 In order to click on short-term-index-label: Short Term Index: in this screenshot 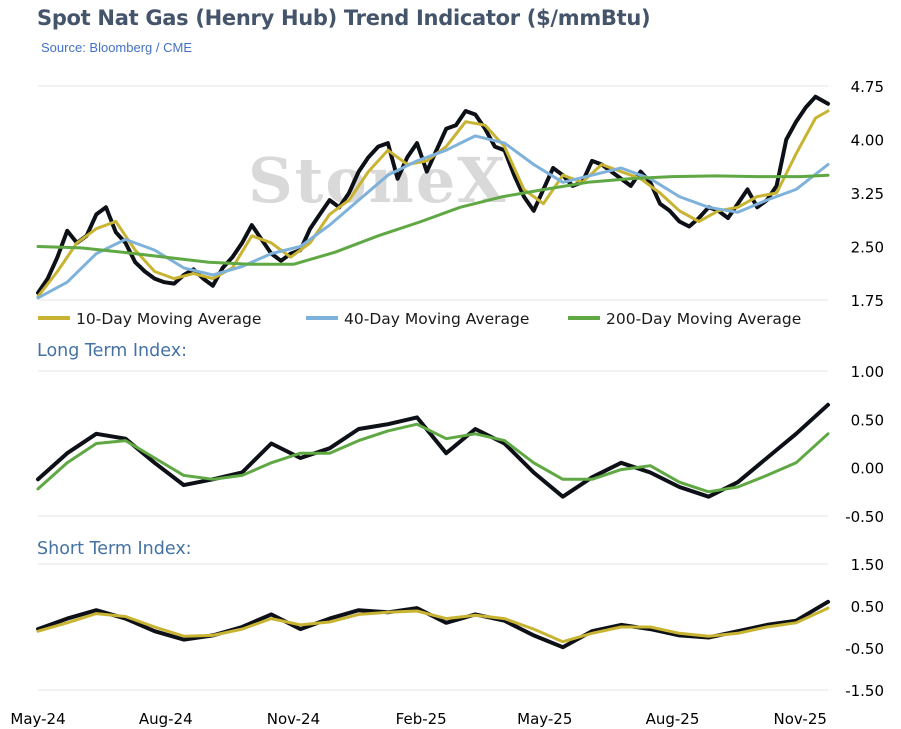, I will do `click(114, 549)`.